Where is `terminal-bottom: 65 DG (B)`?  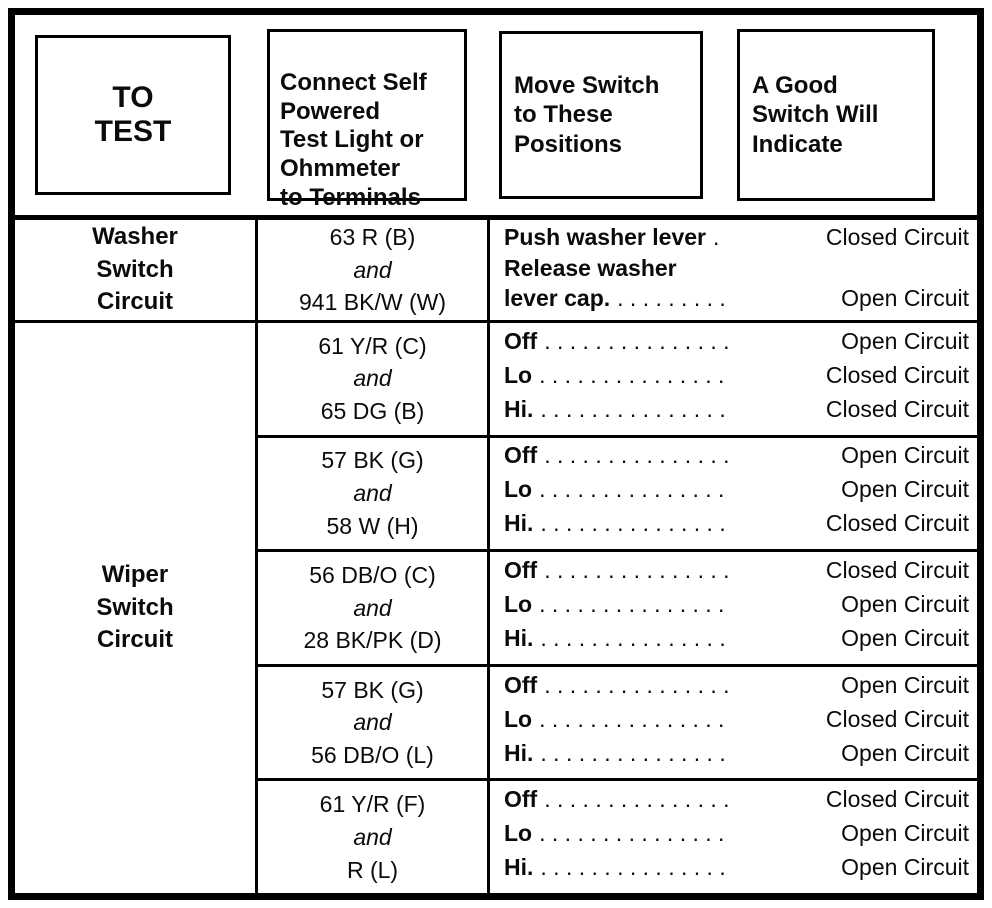
terminal-bottom: 65 DG (B) is located at coordinates (372, 411).